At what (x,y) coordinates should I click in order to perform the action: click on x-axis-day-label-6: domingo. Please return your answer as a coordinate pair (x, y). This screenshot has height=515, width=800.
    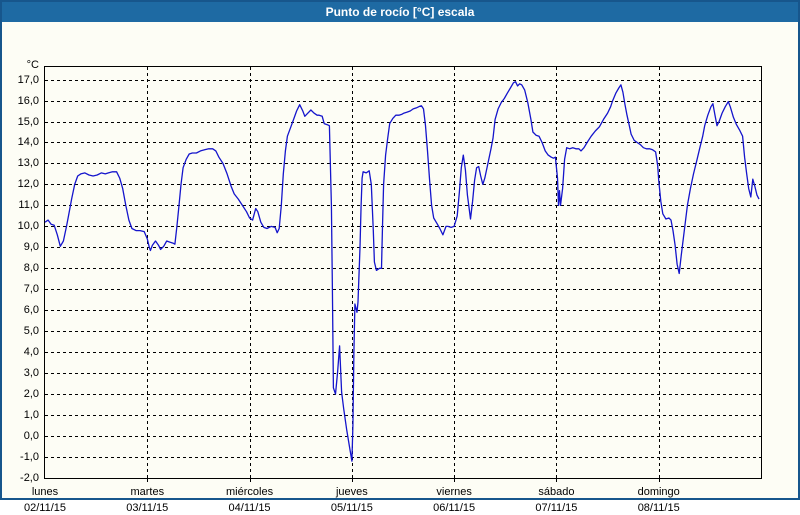
    Looking at the image, I should click on (658, 492).